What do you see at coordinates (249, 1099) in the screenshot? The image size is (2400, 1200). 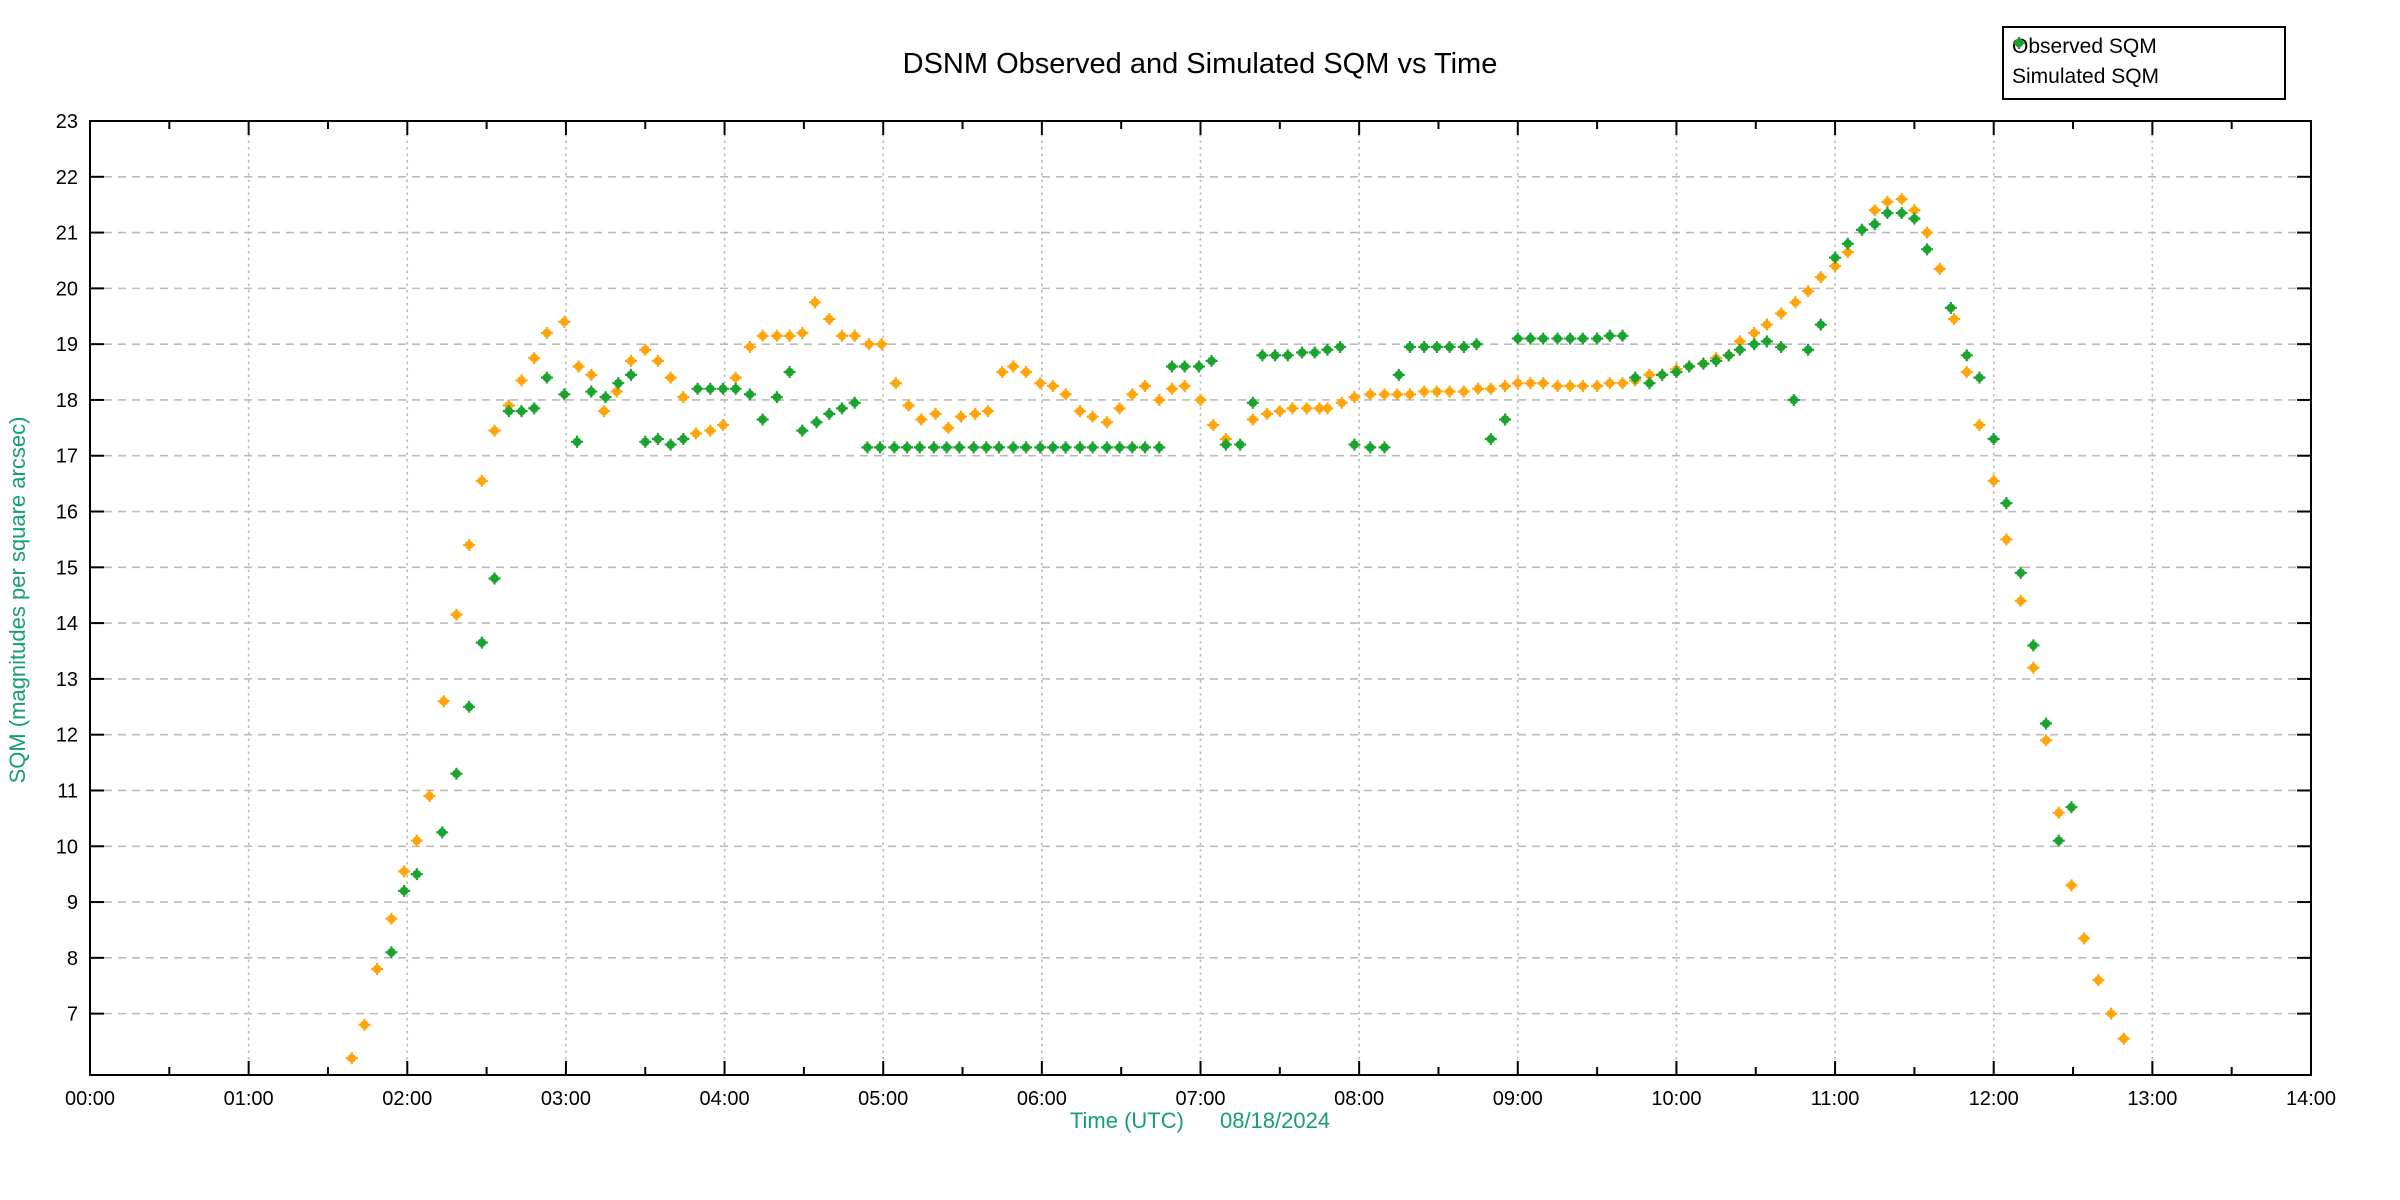 I see `x-tick-label: 01:00` at bounding box center [249, 1099].